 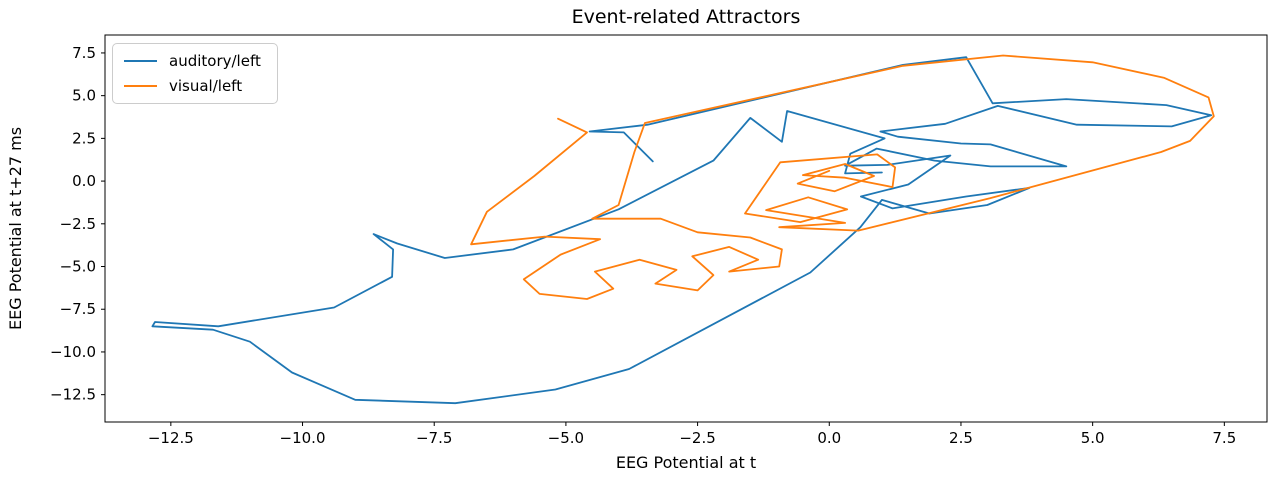 I want to click on y-tick-label: −7.5, so click(x=78, y=309).